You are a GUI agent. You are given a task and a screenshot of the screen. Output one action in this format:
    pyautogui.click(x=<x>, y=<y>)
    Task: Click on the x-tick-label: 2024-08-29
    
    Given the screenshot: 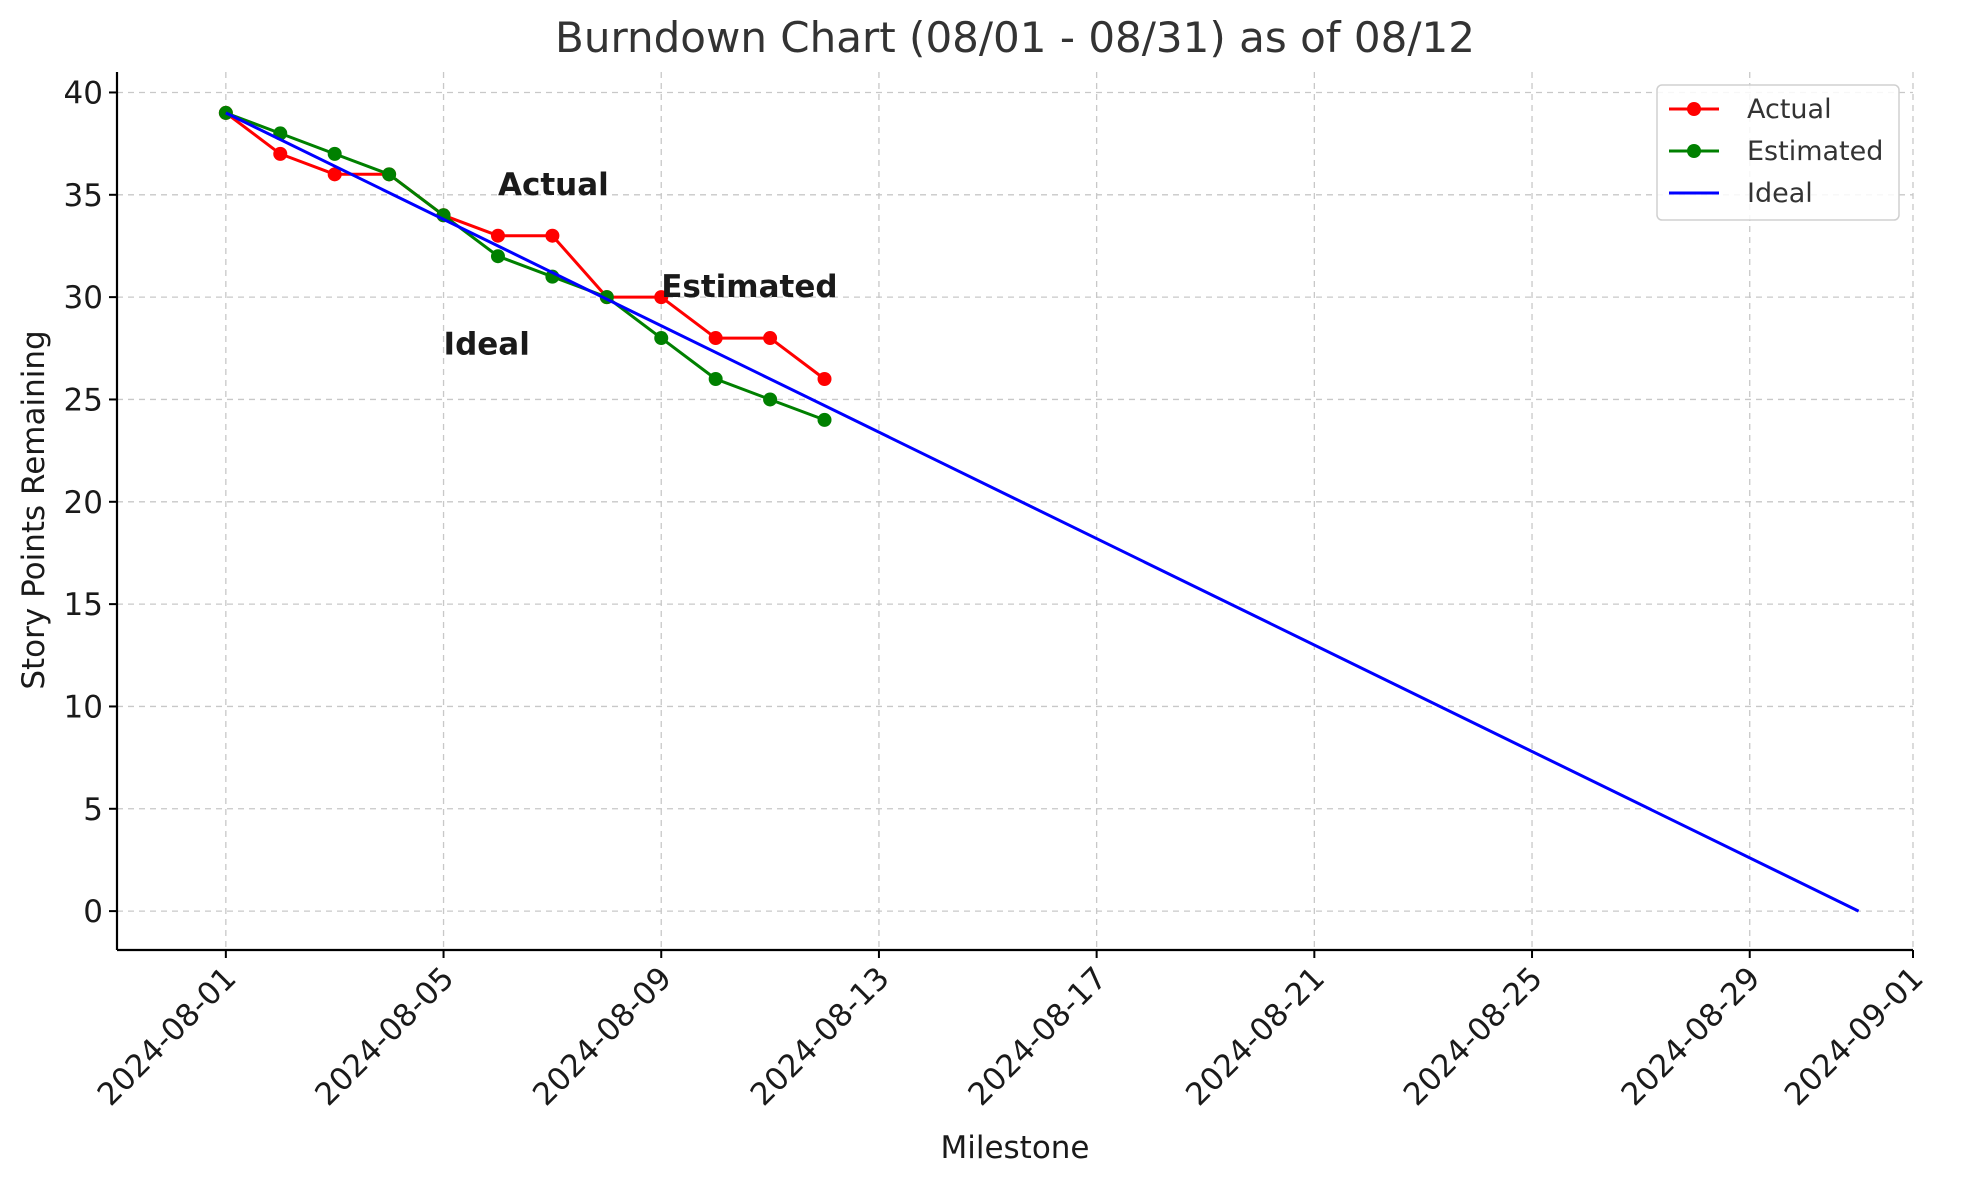 What is the action you would take?
    pyautogui.click(x=1691, y=1036)
    